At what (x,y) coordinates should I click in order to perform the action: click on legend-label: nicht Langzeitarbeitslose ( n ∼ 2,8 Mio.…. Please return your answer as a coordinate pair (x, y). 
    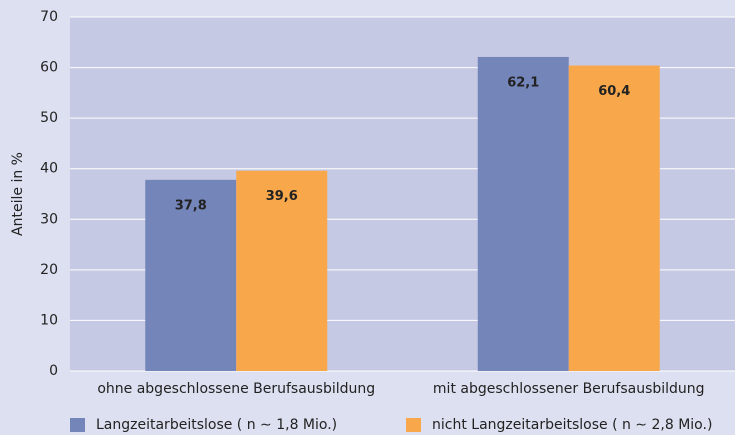
    Looking at the image, I should click on (572, 425).